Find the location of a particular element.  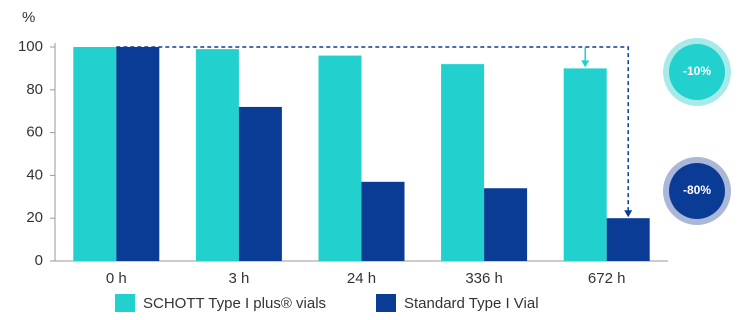

y-tick-label: 60 is located at coordinates (34, 132).